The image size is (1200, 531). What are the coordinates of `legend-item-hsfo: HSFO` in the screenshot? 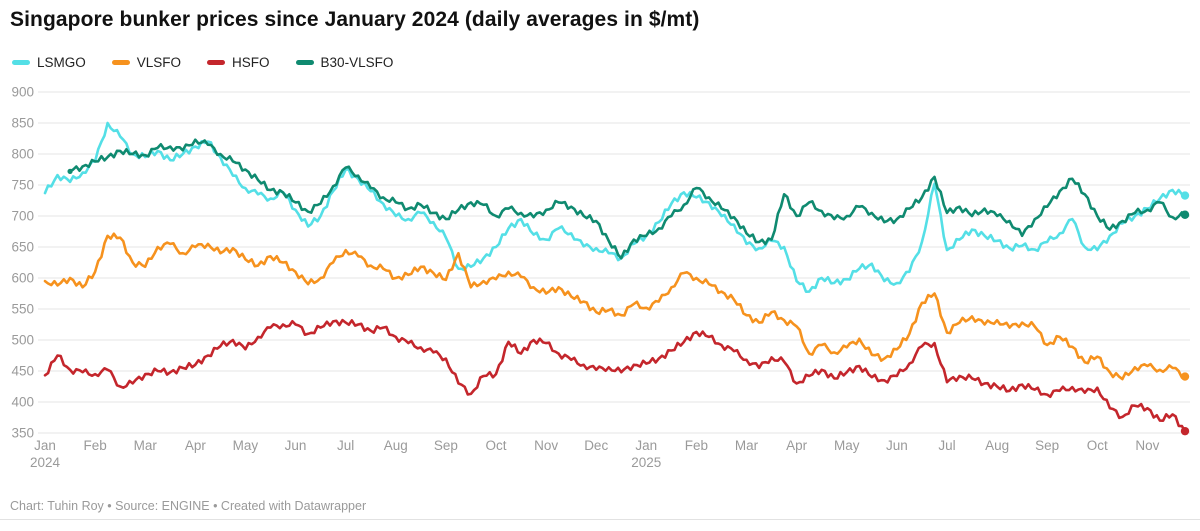 It's located at (238, 62).